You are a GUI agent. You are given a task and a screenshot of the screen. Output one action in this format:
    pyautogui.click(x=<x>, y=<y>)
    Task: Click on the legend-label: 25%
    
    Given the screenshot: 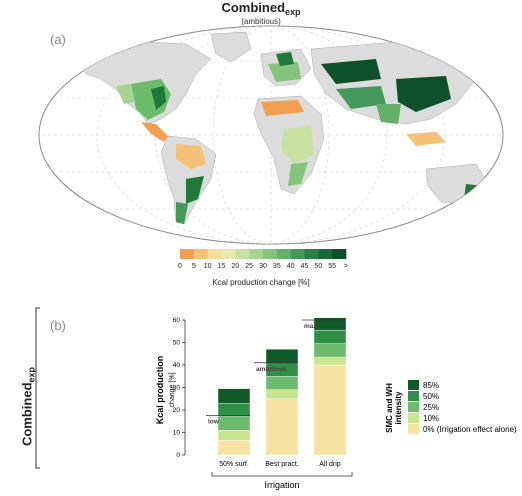 What is the action you would take?
    pyautogui.click(x=431, y=407)
    